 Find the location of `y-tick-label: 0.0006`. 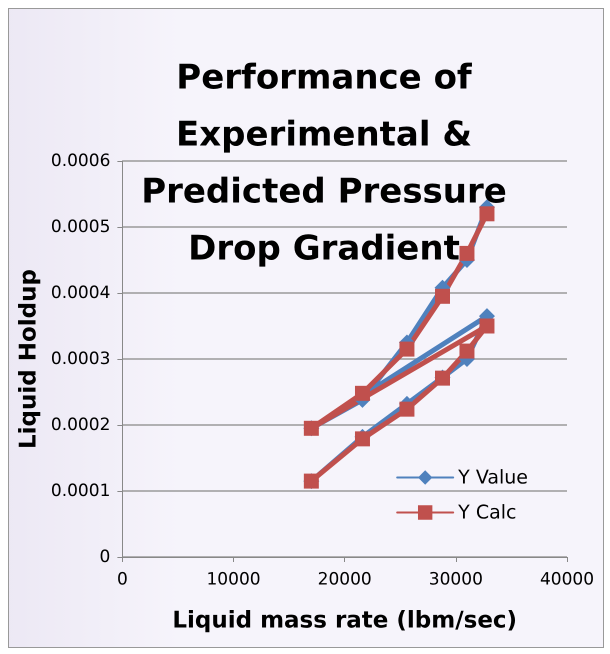

y-tick-label: 0.0006 is located at coordinates (80, 161).